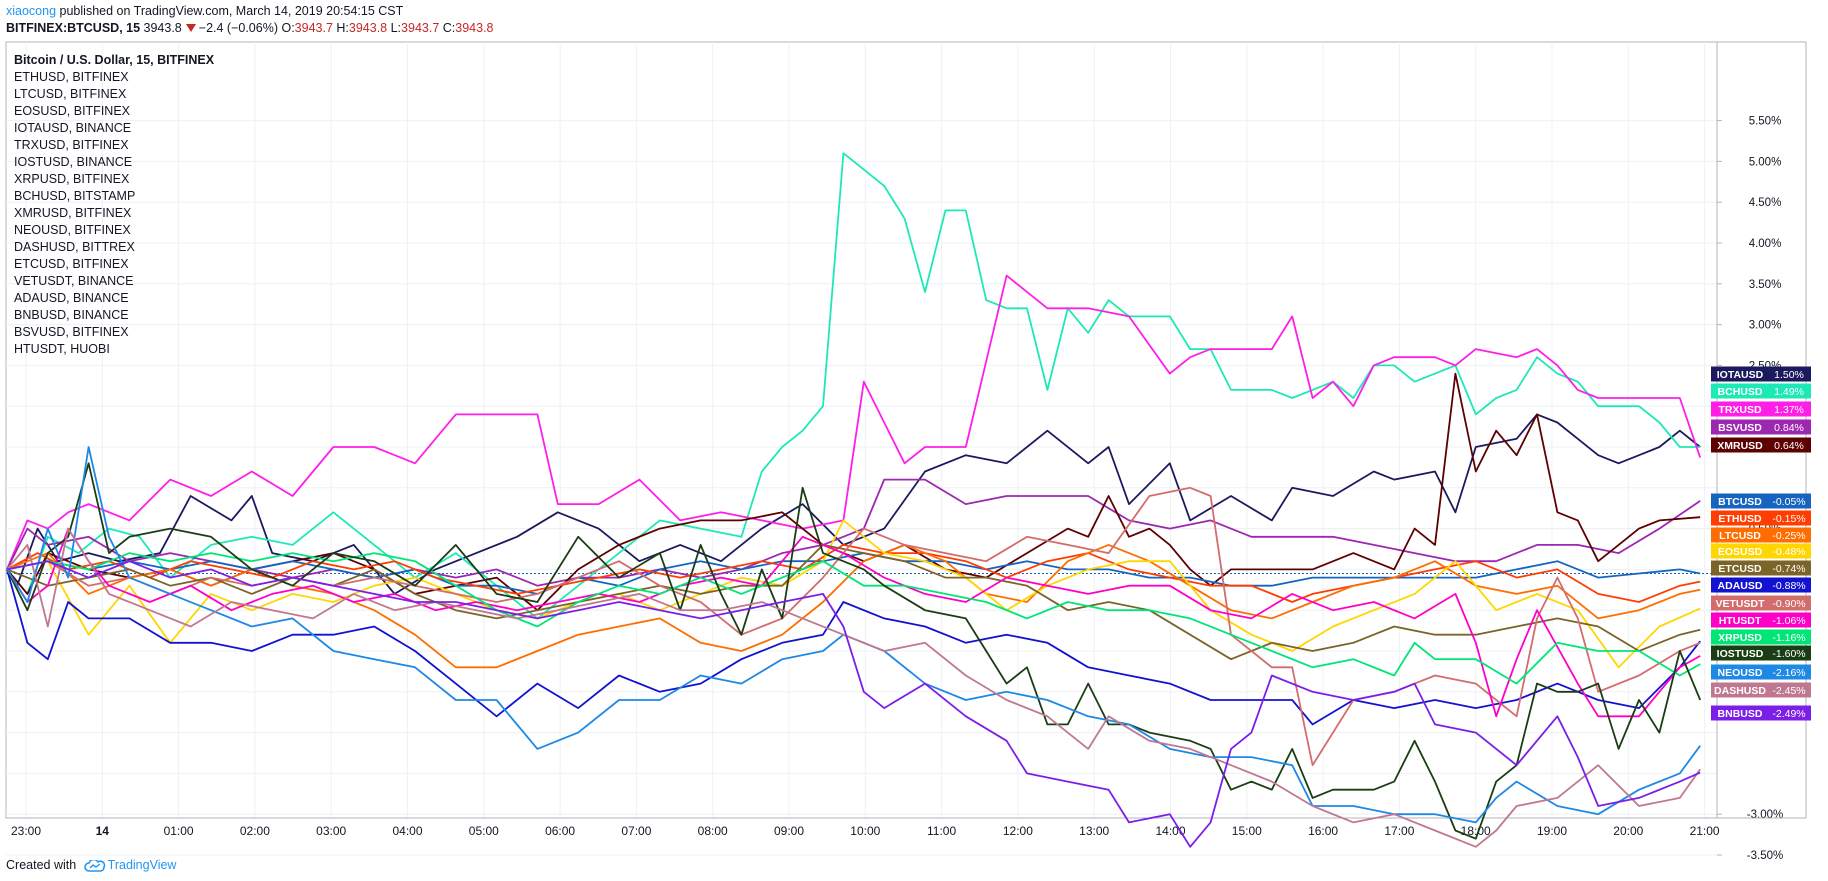 The image size is (1828, 881). I want to click on series-name-label: IOTAUSD, so click(1740, 375).